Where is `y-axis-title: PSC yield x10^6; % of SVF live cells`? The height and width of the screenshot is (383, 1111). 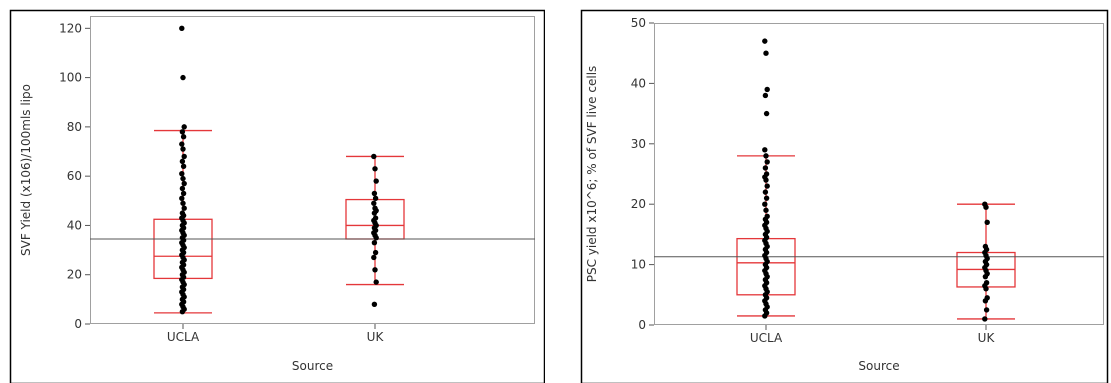
y-axis-title: PSC yield x10^6; % of SVF live cells is located at coordinates (592, 174).